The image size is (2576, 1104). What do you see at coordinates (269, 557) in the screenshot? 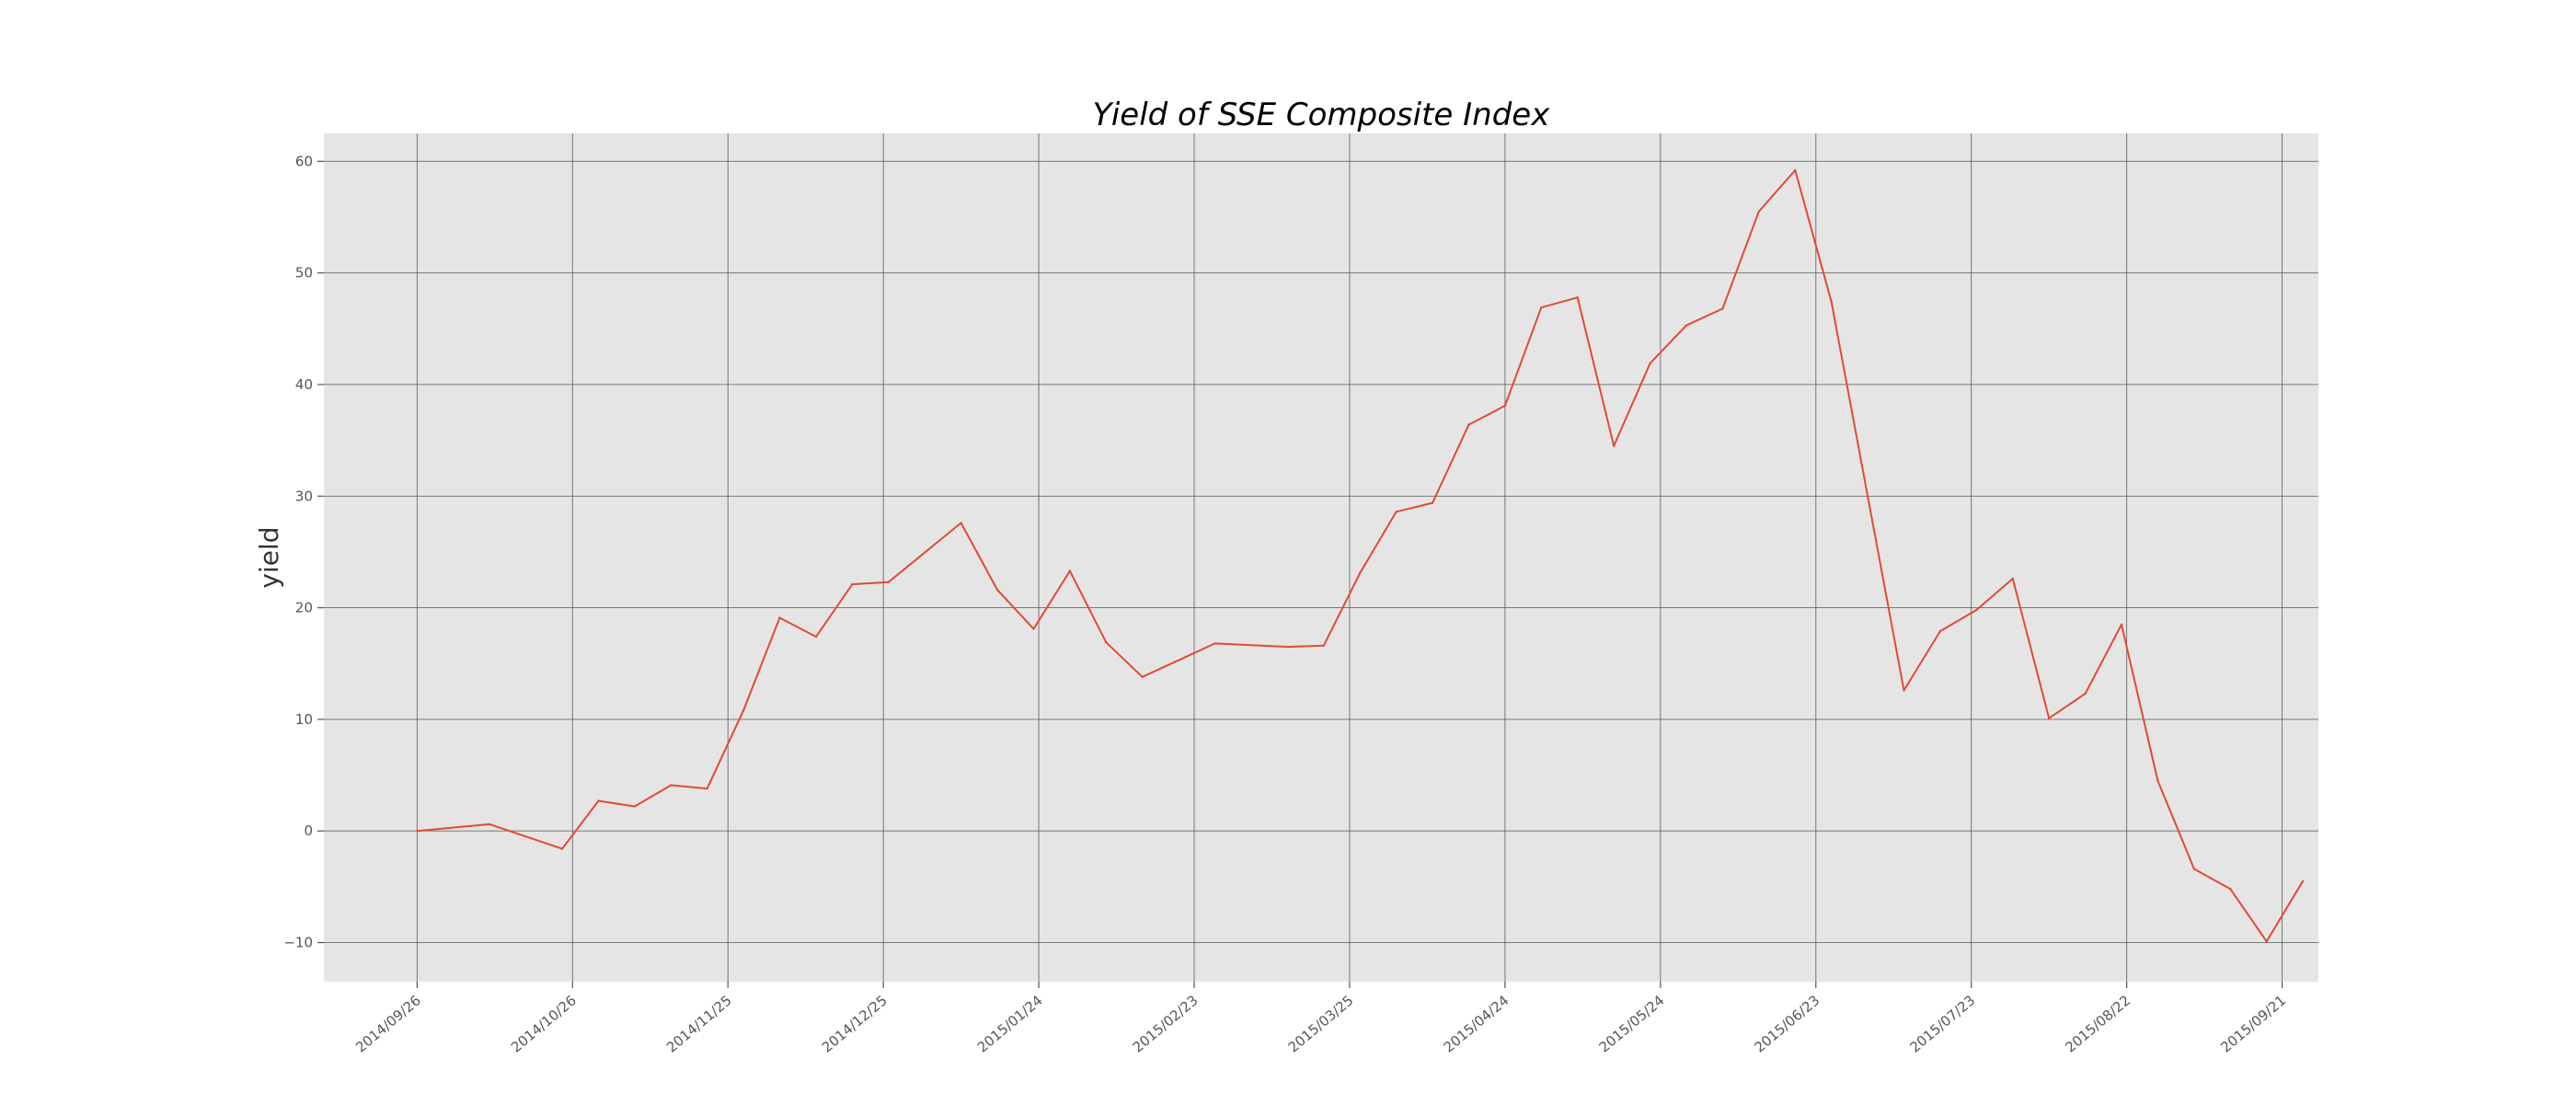
I see `y-axis-label: yield` at bounding box center [269, 557].